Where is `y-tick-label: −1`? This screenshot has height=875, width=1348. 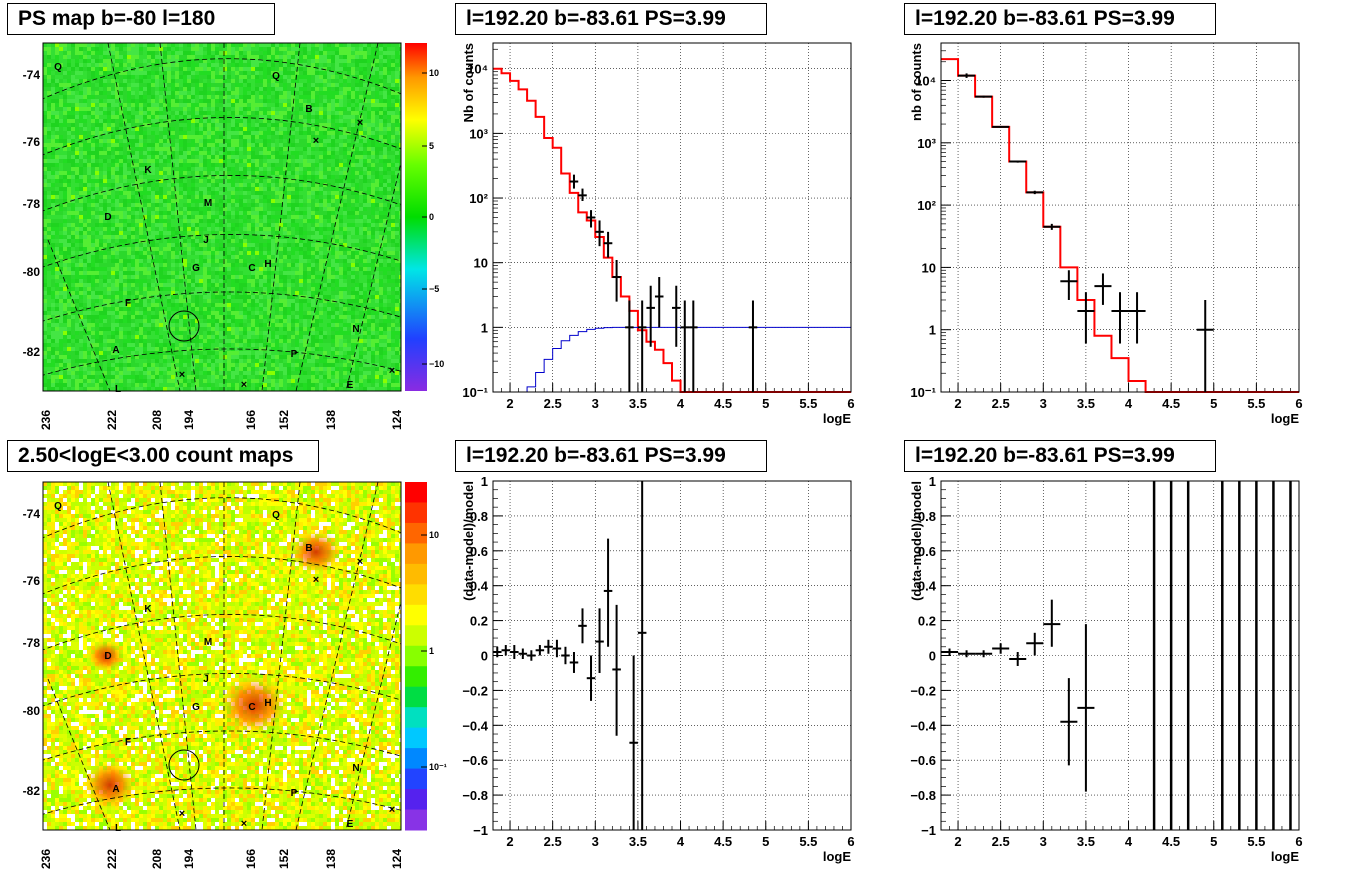 y-tick-label: −1 is located at coordinates (480, 830).